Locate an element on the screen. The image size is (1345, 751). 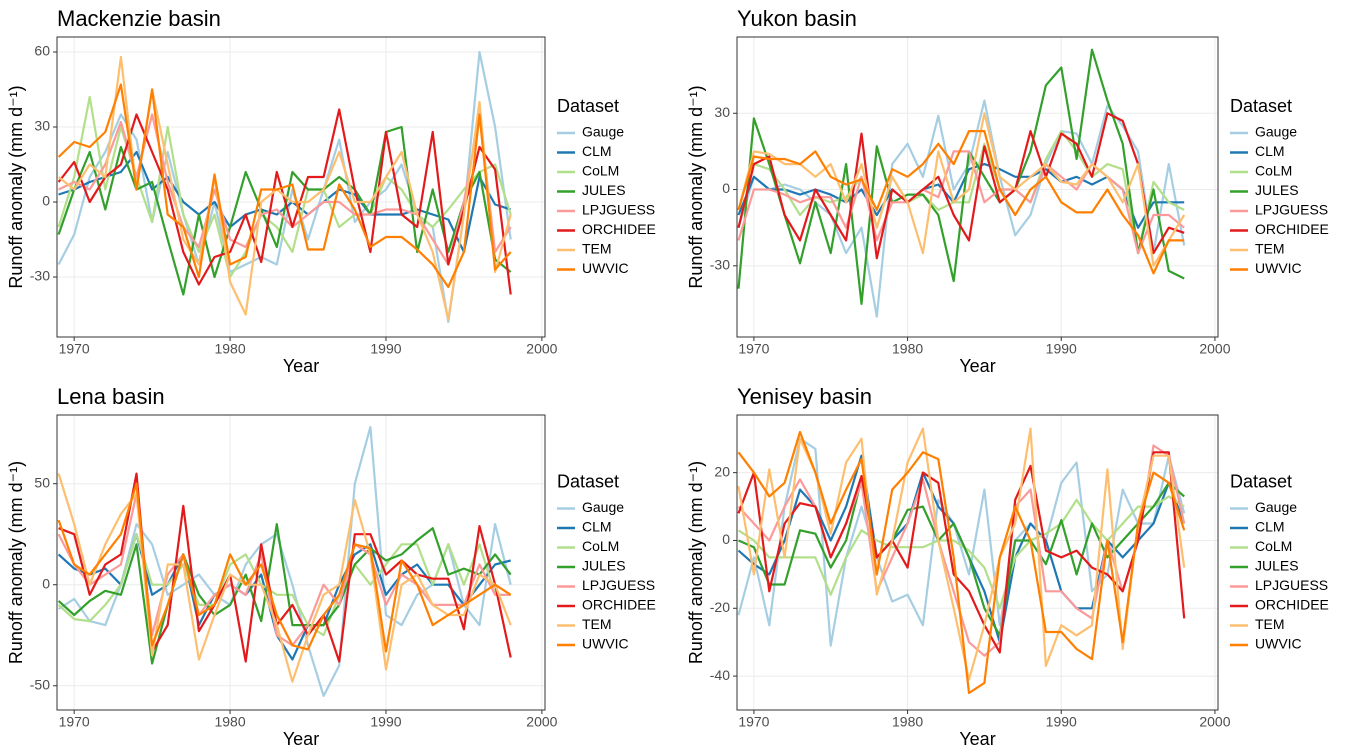
y-tick-label: -40 is located at coordinates (720, 675).